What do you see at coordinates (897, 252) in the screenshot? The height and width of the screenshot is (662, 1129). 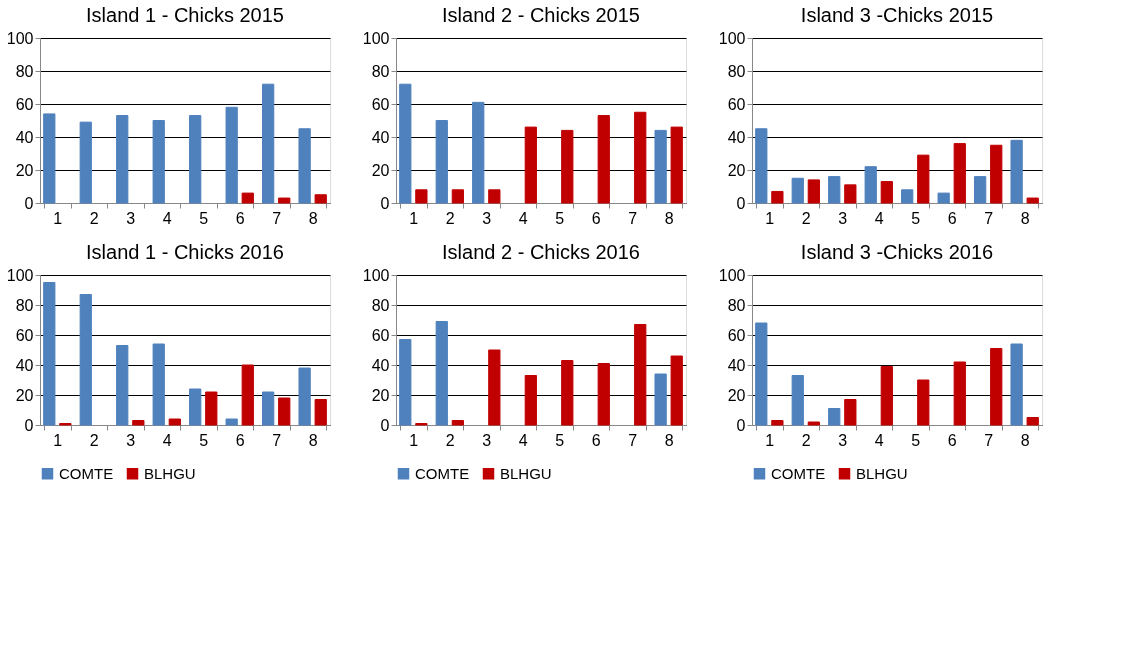 I see `chart-title: Island 3 -Chicks 2016` at bounding box center [897, 252].